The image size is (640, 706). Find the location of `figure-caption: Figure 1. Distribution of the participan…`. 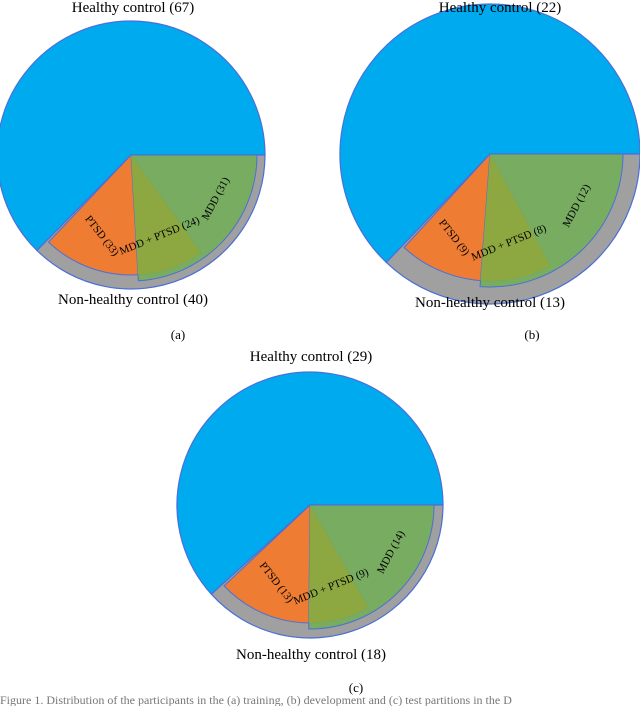

figure-caption: Figure 1. Distribution of the participan… is located at coordinates (256, 699).